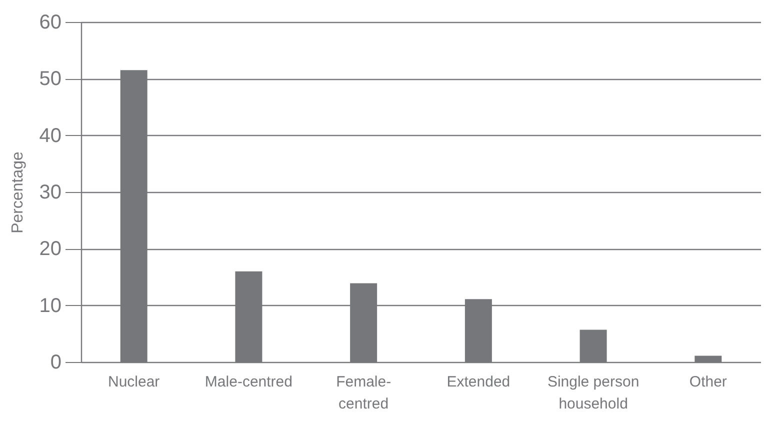 Image resolution: width=780 pixels, height=434 pixels. I want to click on x-tick-label: Male-centred, so click(248, 382).